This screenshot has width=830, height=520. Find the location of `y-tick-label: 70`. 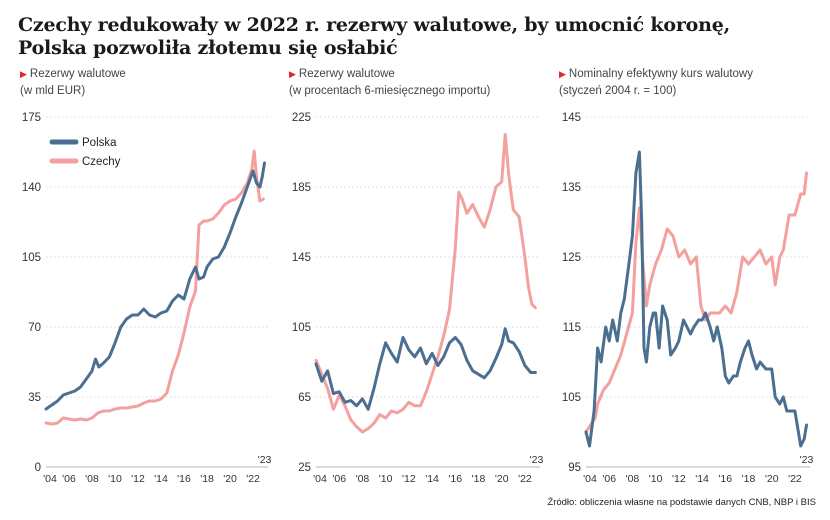

y-tick-label: 70 is located at coordinates (34, 328).